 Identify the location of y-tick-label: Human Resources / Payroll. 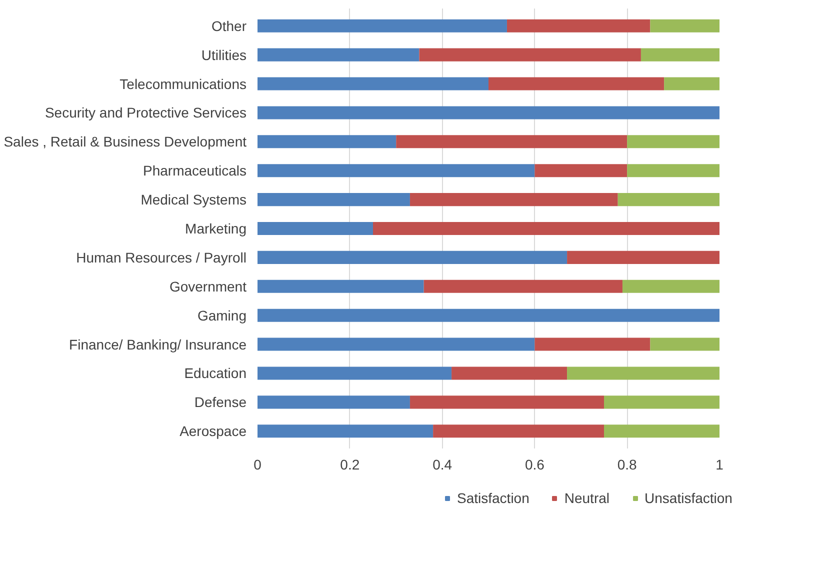
(161, 257).